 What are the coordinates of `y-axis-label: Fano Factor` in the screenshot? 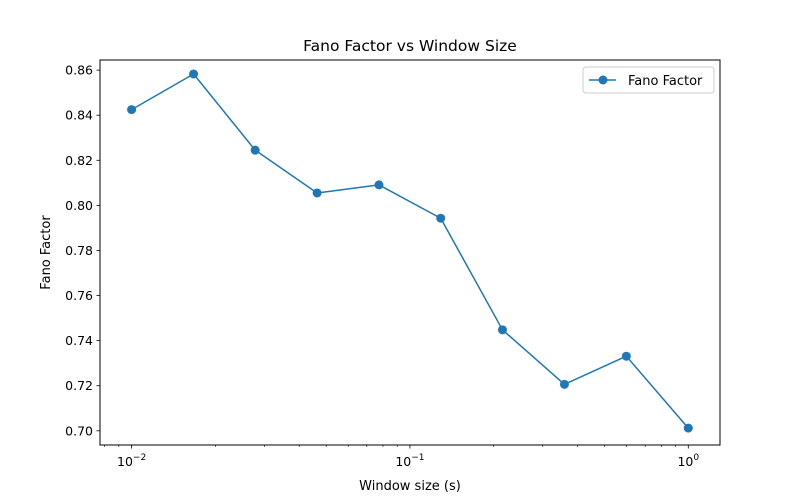 It's located at (46, 252).